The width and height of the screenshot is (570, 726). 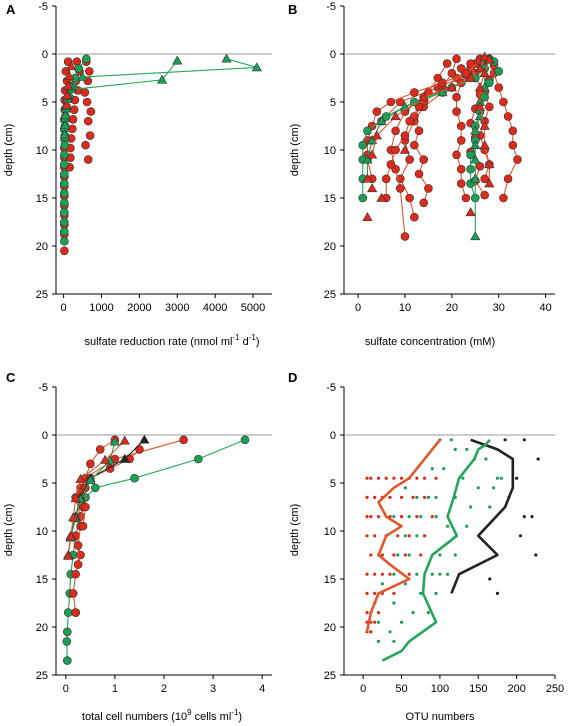 What do you see at coordinates (331, 7) in the screenshot?
I see `y-tick-label-b: -5` at bounding box center [331, 7].